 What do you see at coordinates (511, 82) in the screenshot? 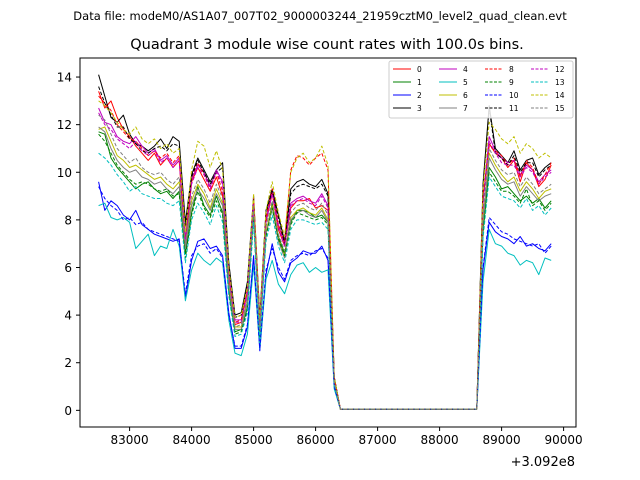
I see `legend-label-9: 9` at bounding box center [511, 82].